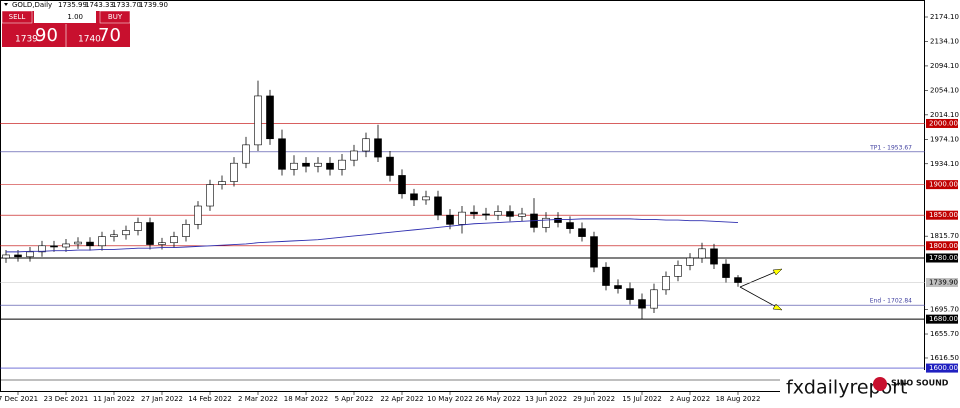 The height and width of the screenshot is (408, 960). What do you see at coordinates (66, 399) in the screenshot?
I see `x-tick-label: 23 Dec 2021` at bounding box center [66, 399].